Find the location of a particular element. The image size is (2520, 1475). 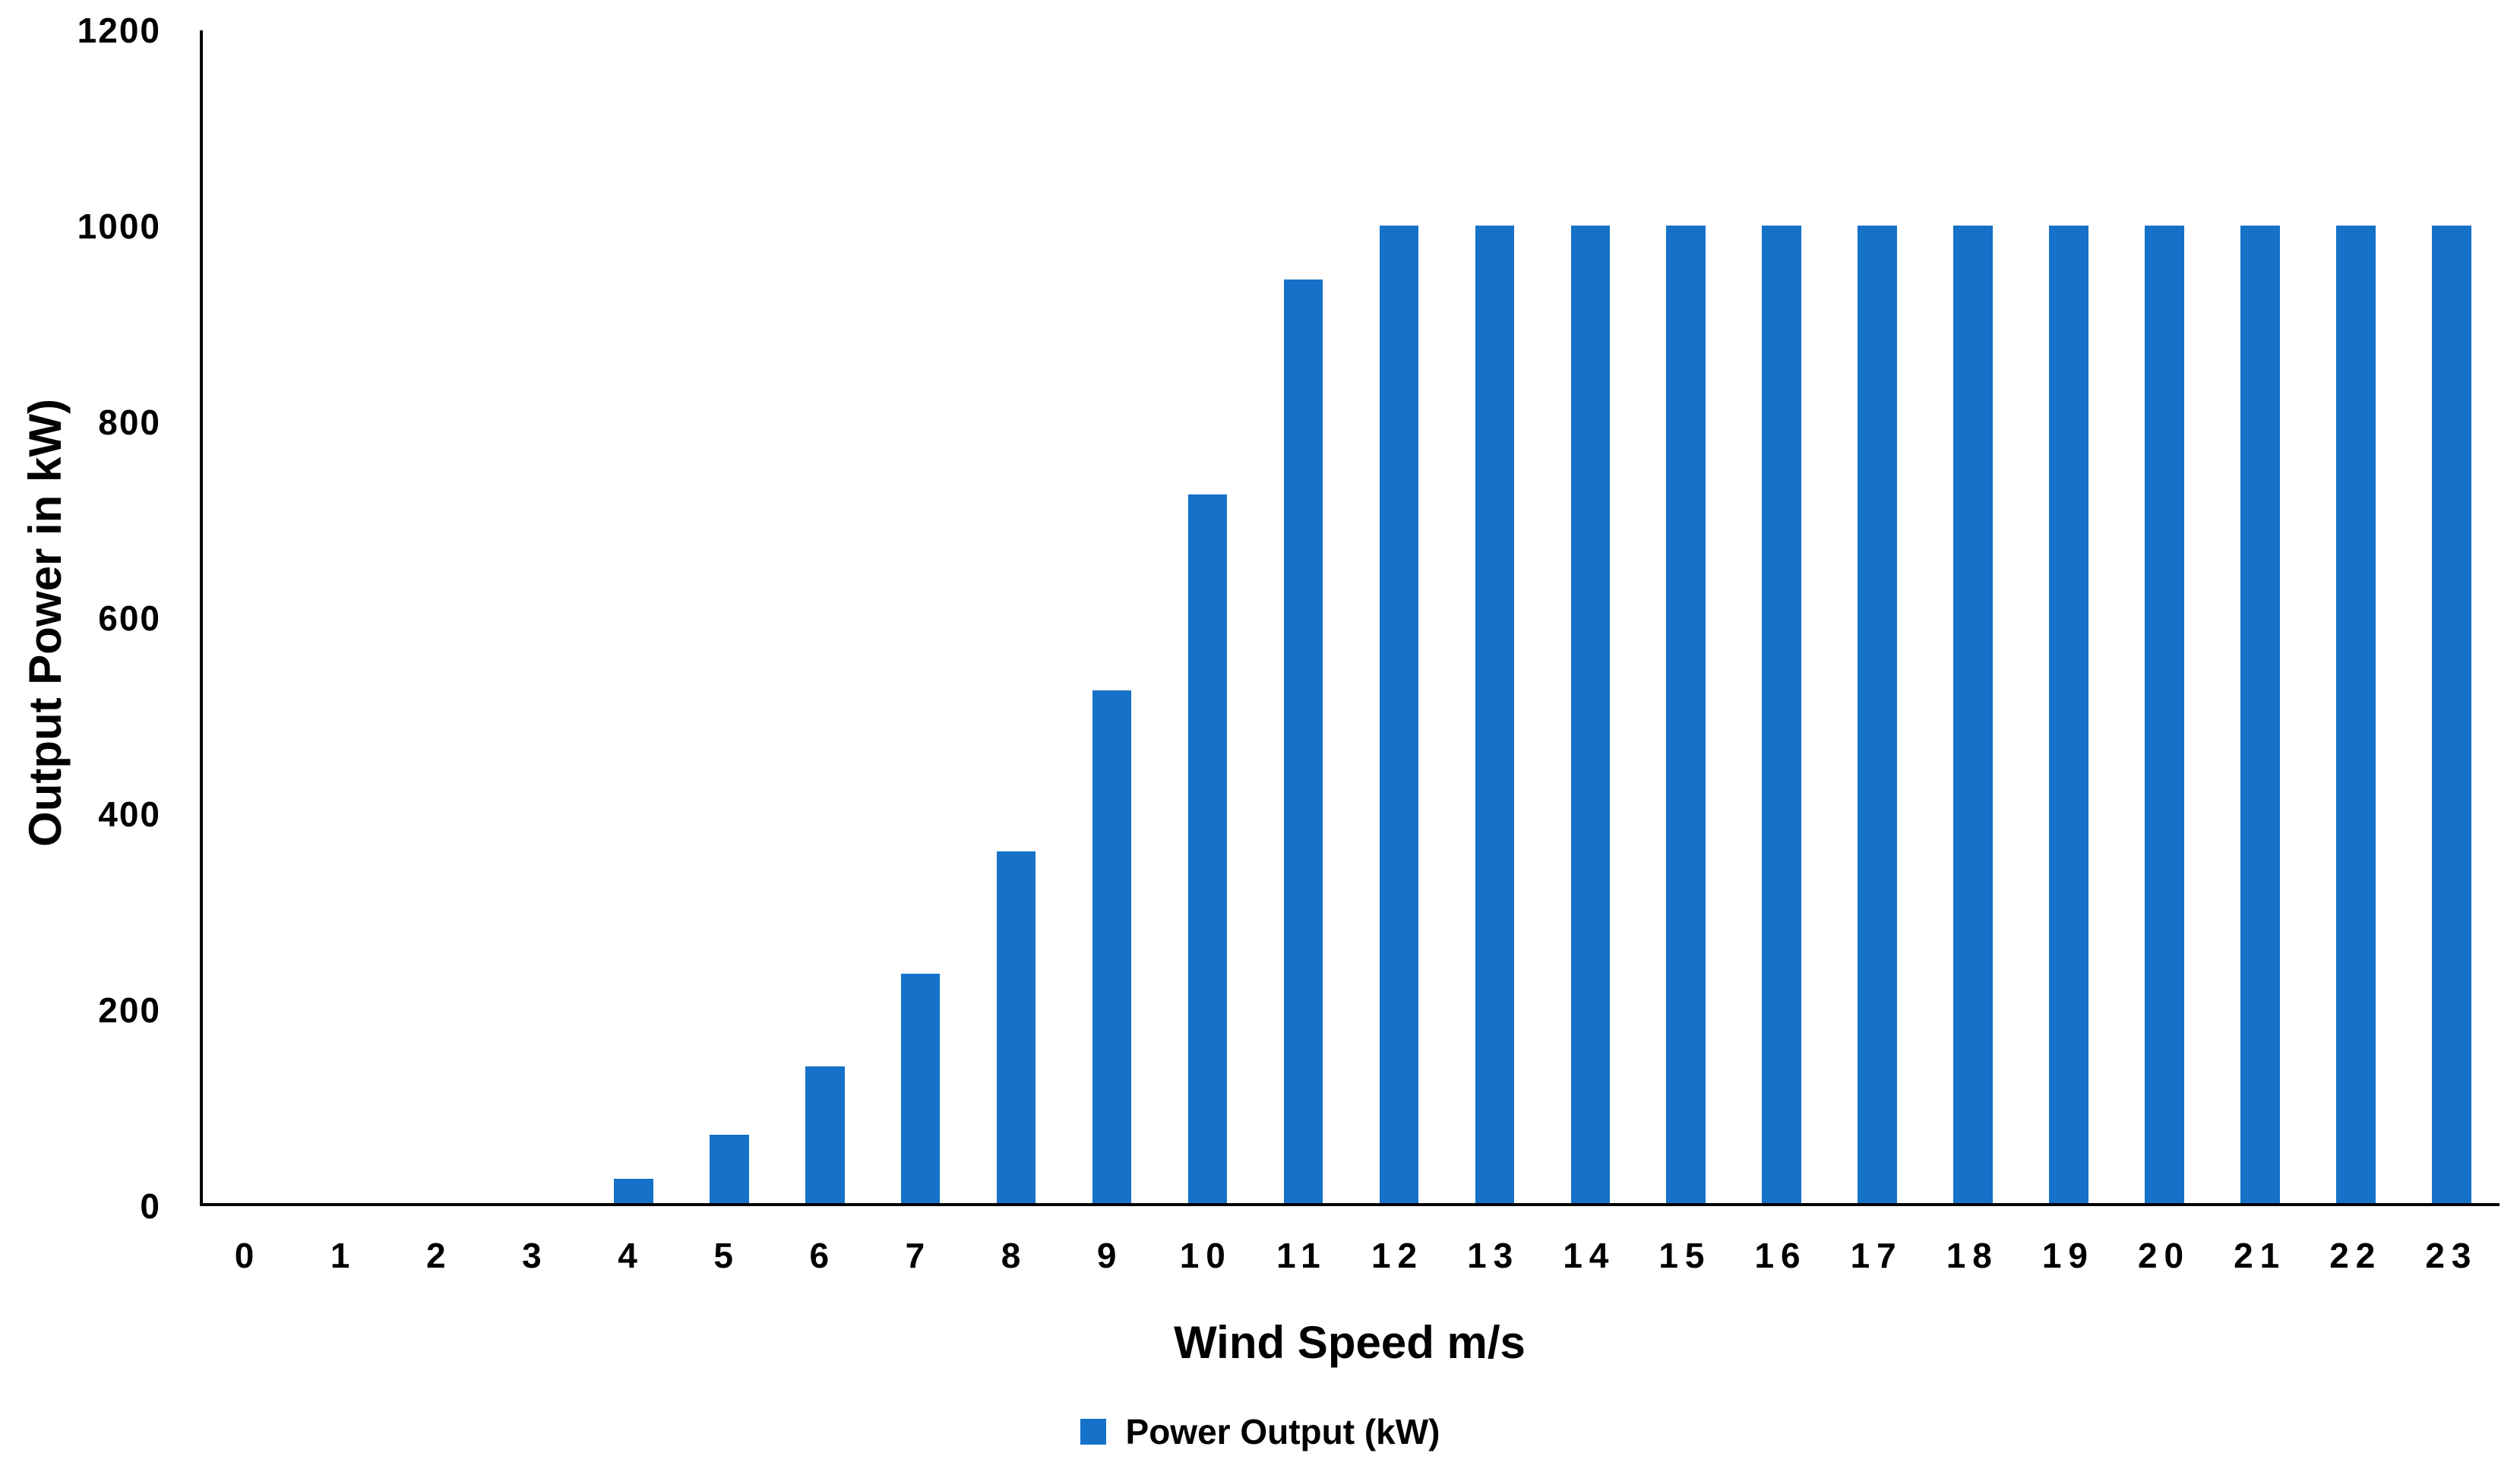

y-tick-label: 1200 is located at coordinates (119, 30).